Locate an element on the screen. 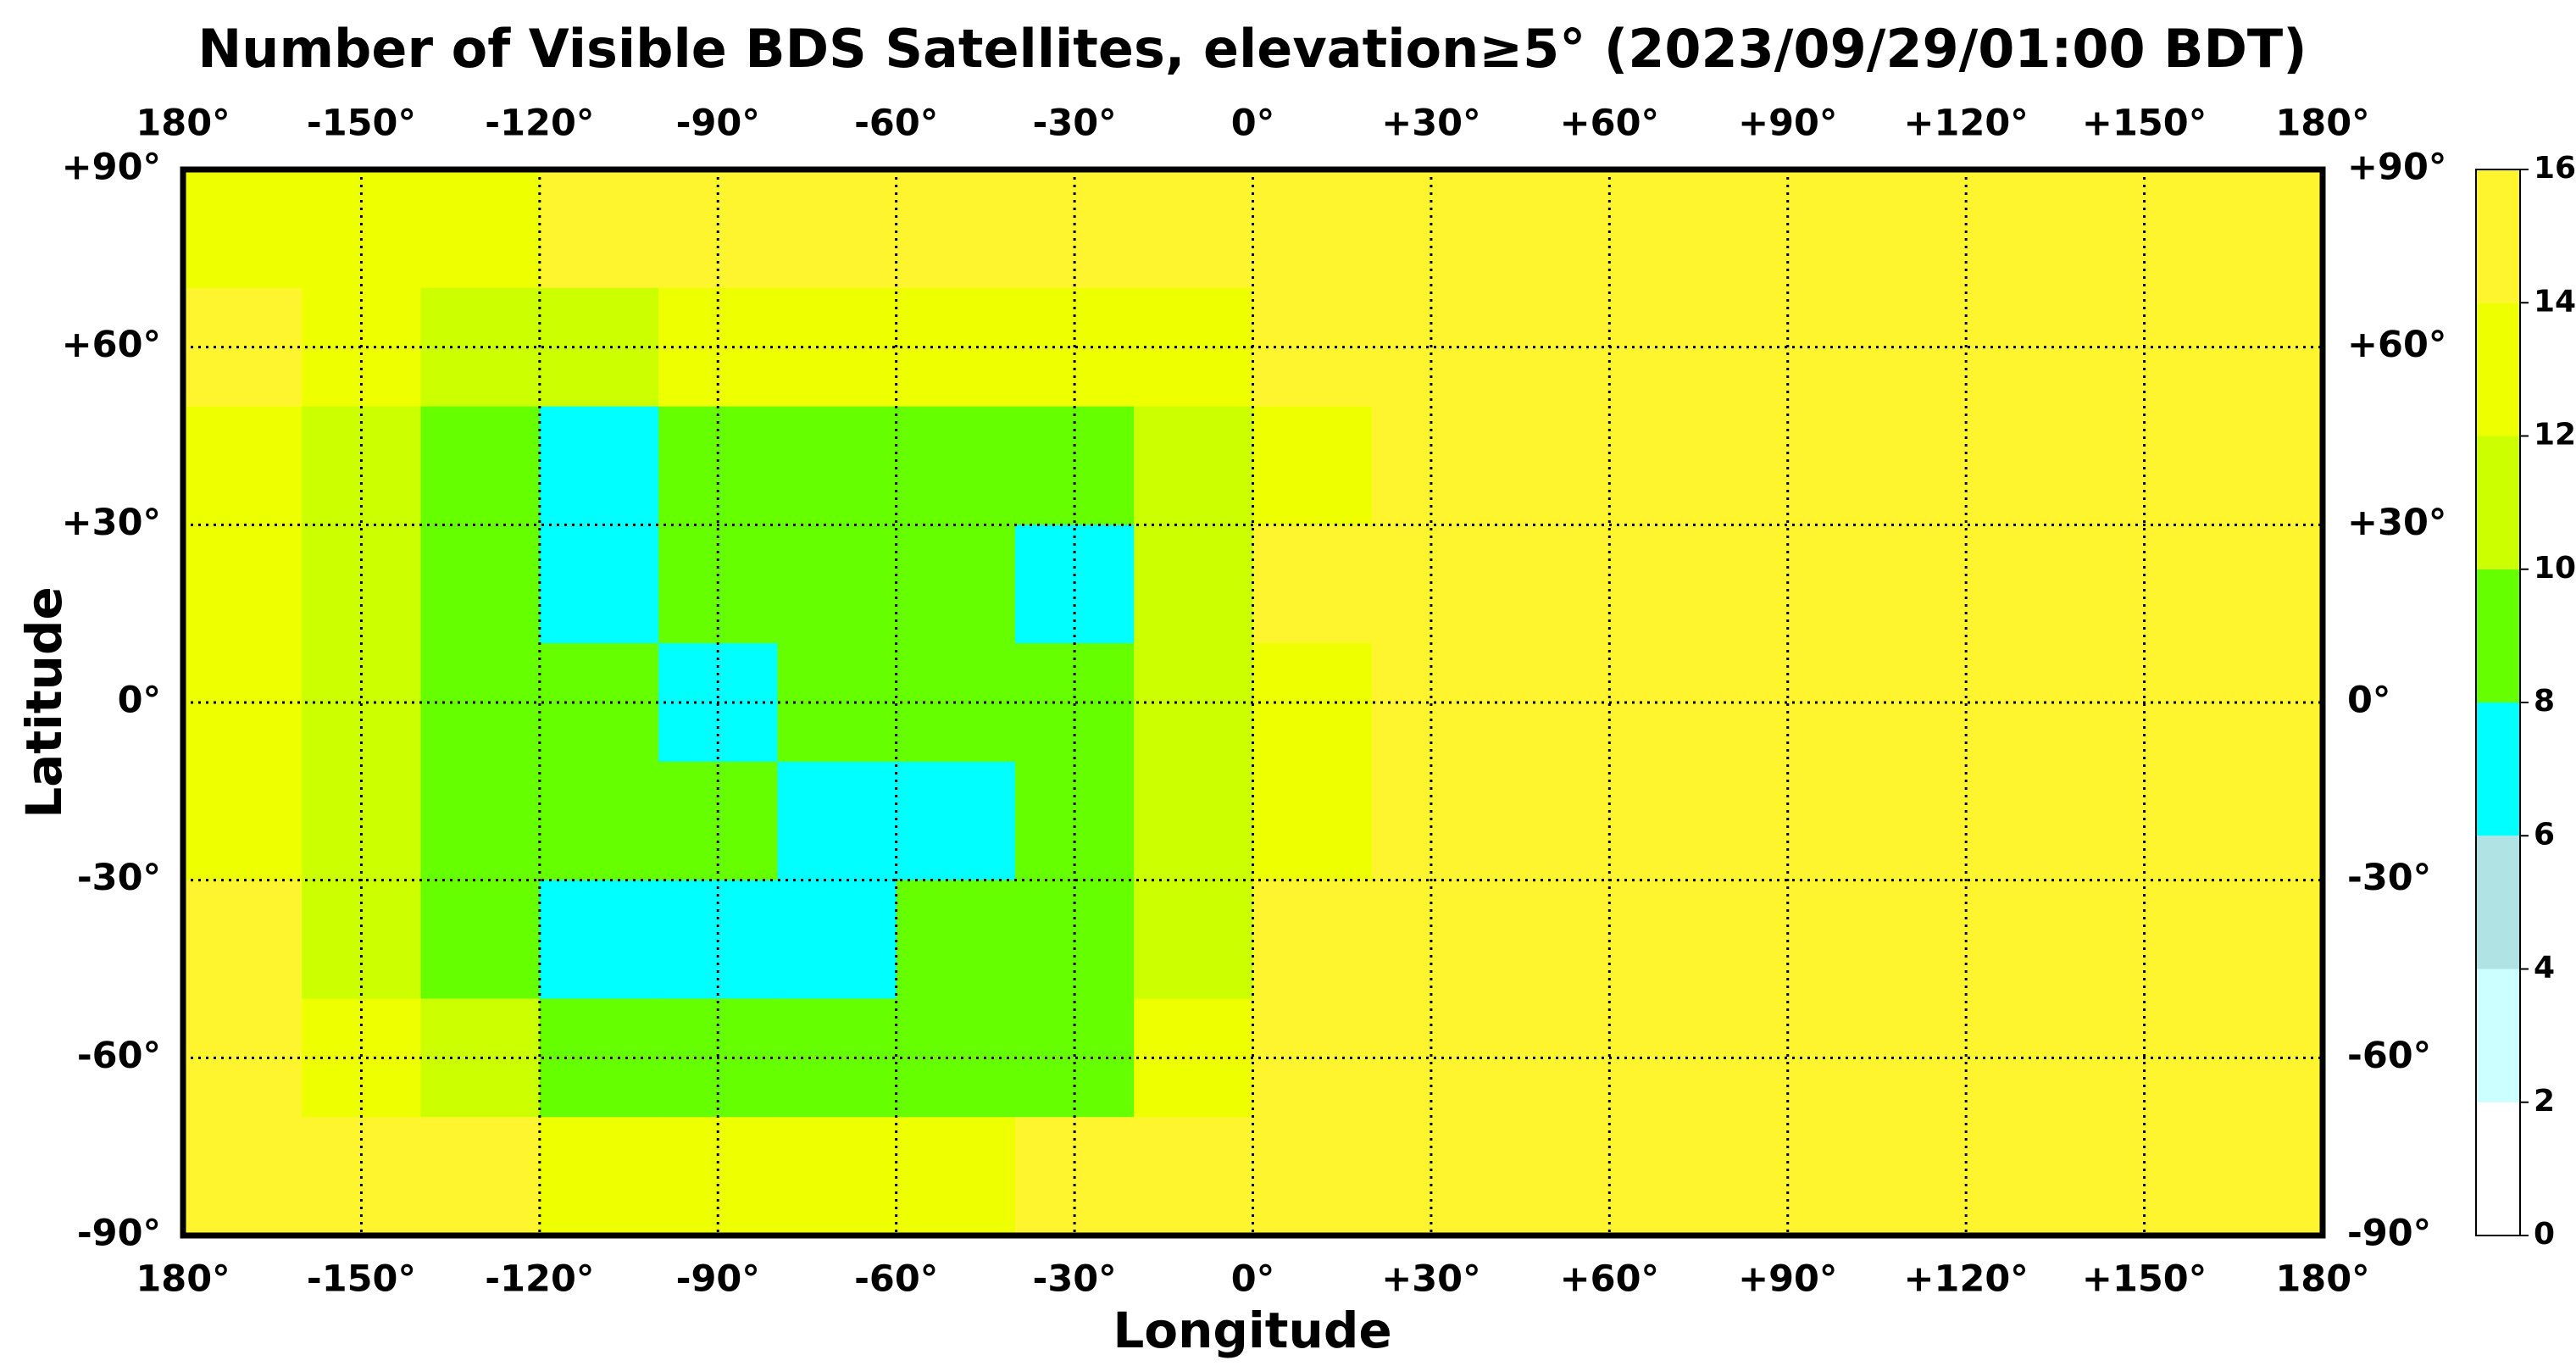  x-tick-label: 180° is located at coordinates (183, 1279).